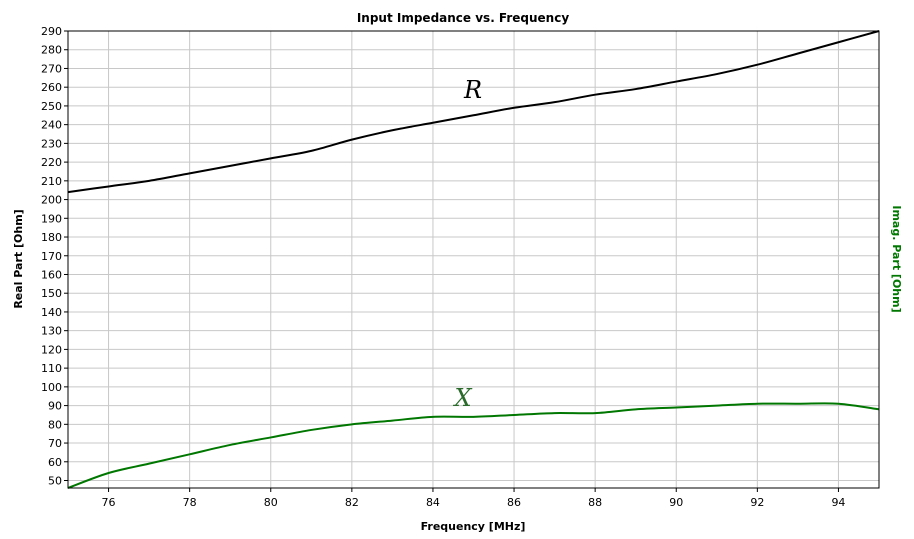  Describe the element at coordinates (51, 256) in the screenshot. I see `y-tick-label: 170` at that location.